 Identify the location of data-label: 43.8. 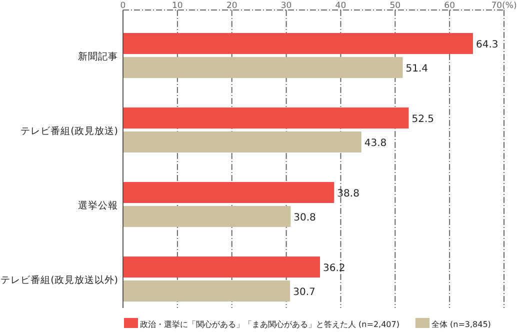
(375, 143).